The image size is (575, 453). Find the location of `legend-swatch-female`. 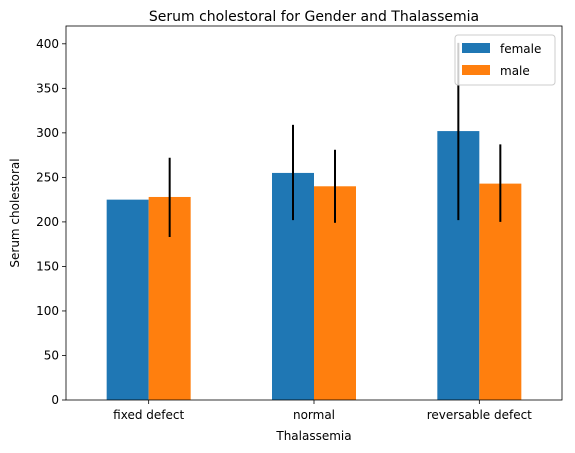

legend-swatch-female is located at coordinates (476, 48).